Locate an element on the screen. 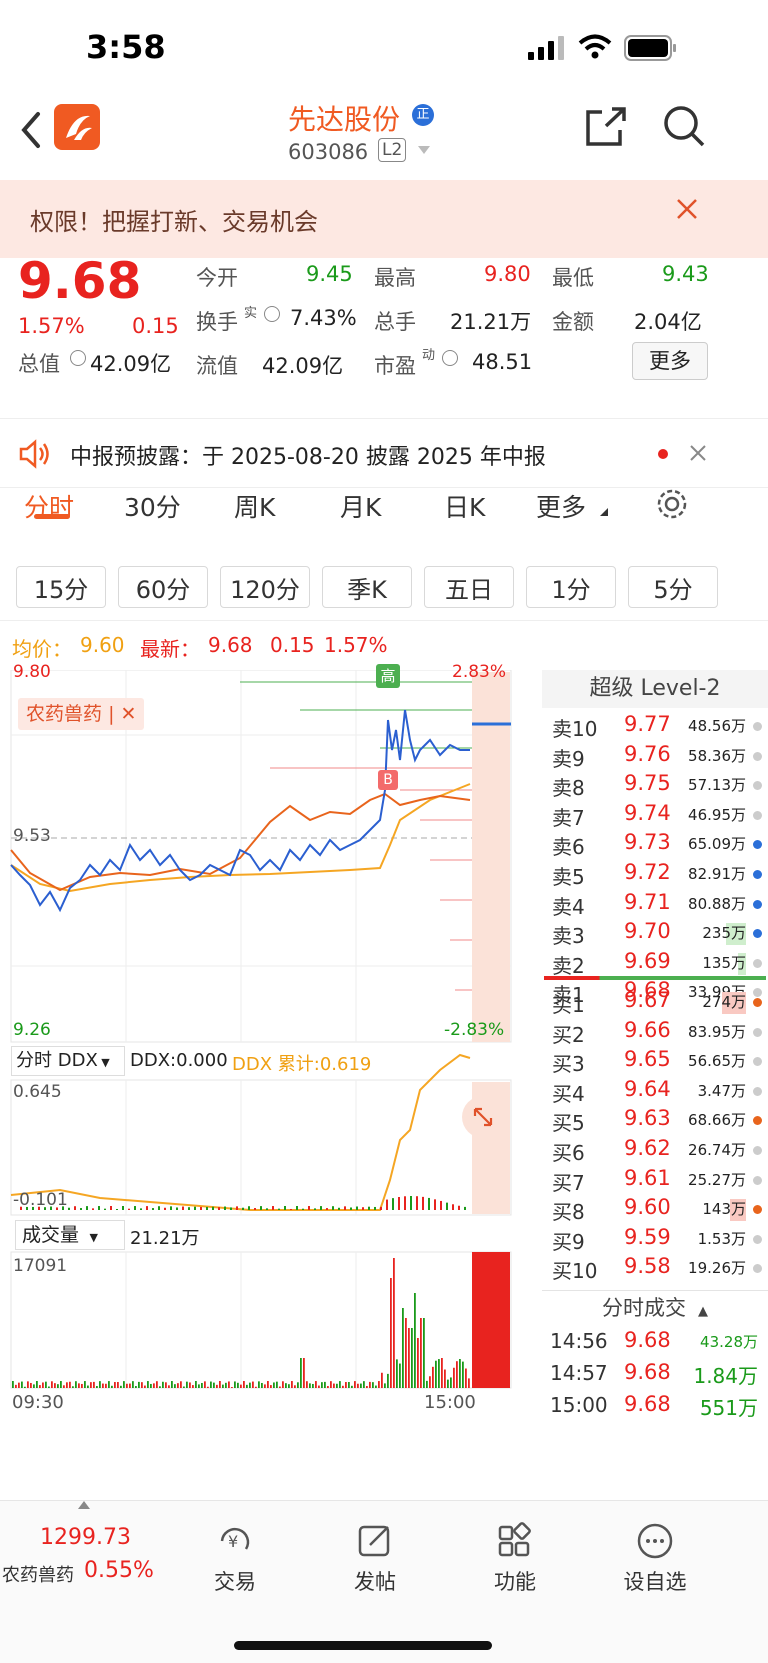  nav-function: 功能 is located at coordinates (515, 1558).